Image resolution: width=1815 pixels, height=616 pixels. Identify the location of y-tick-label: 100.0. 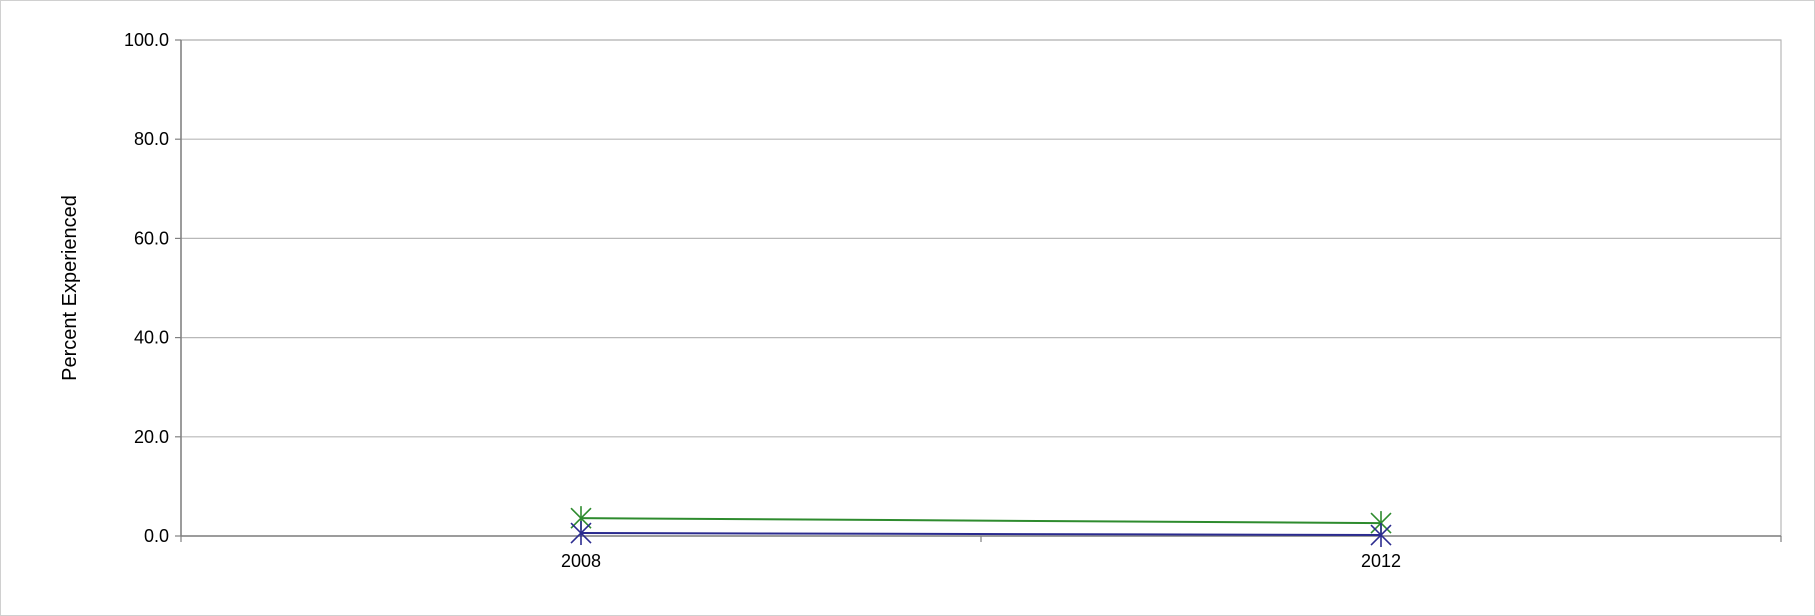
(146, 40).